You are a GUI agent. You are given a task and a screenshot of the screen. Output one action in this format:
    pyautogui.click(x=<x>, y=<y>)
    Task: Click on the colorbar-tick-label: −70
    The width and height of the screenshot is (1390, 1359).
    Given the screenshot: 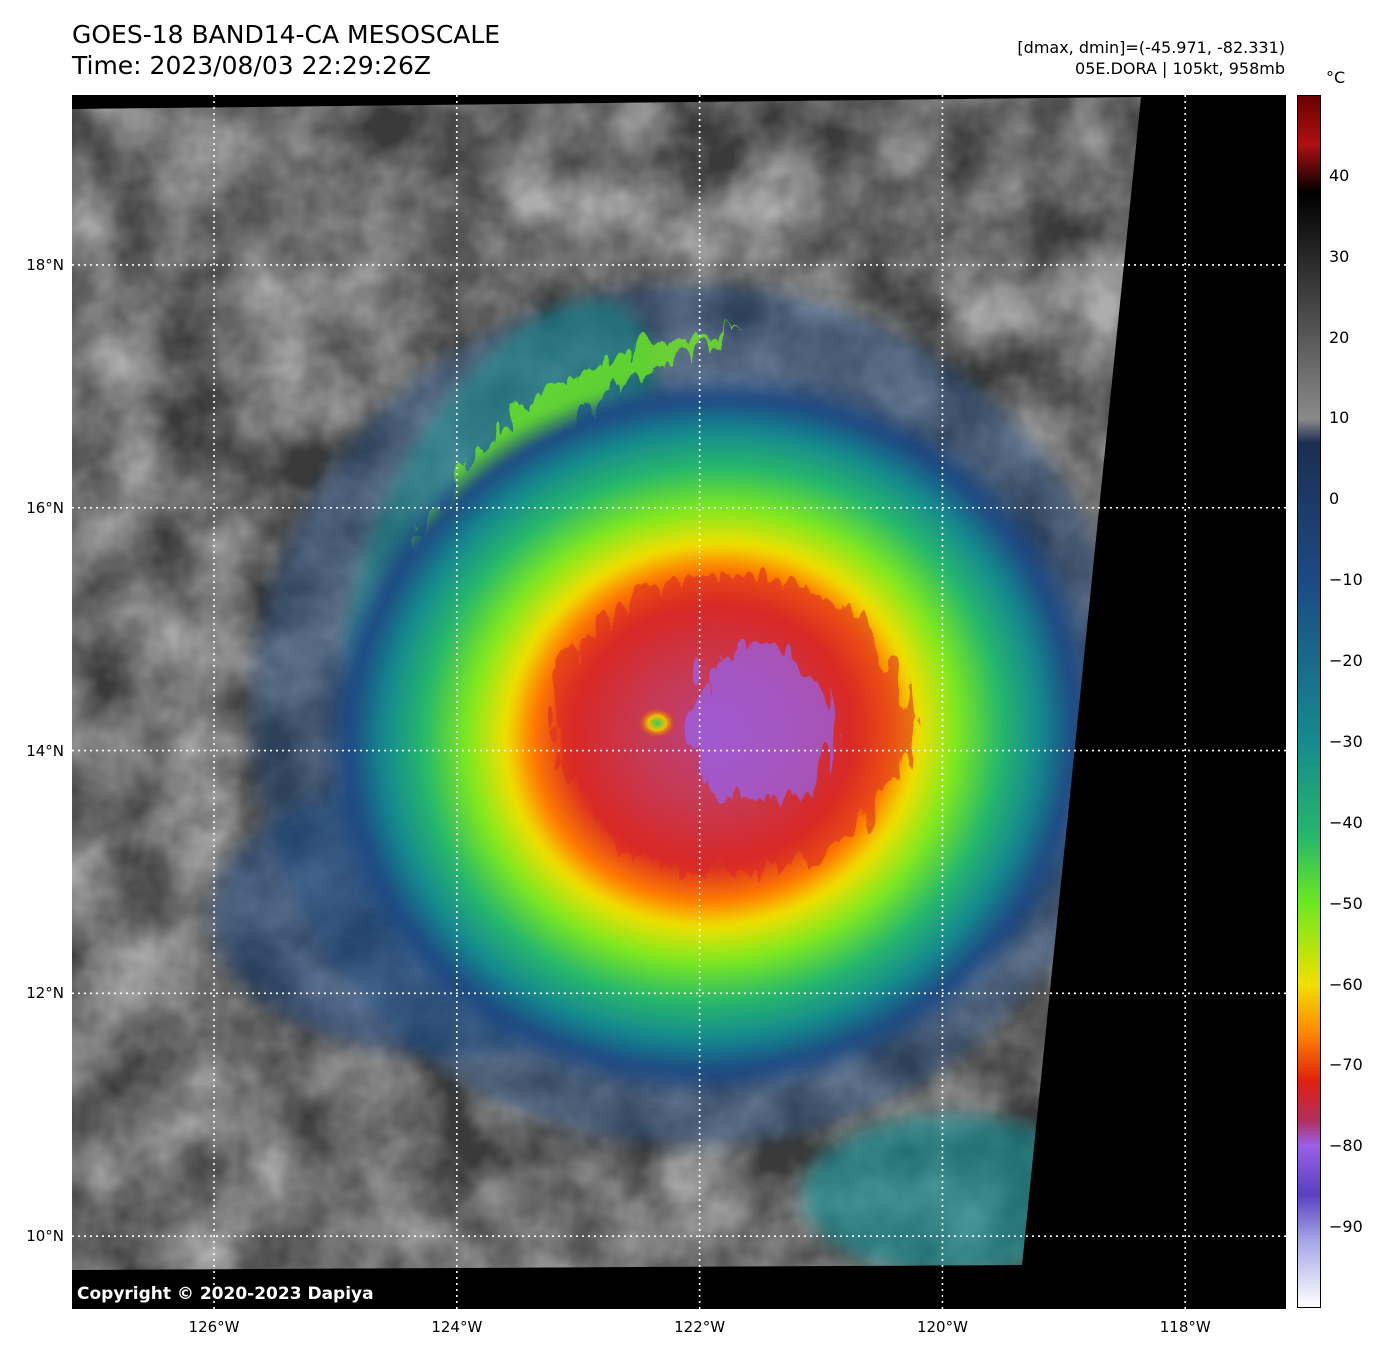 What is the action you would take?
    pyautogui.click(x=1346, y=1065)
    